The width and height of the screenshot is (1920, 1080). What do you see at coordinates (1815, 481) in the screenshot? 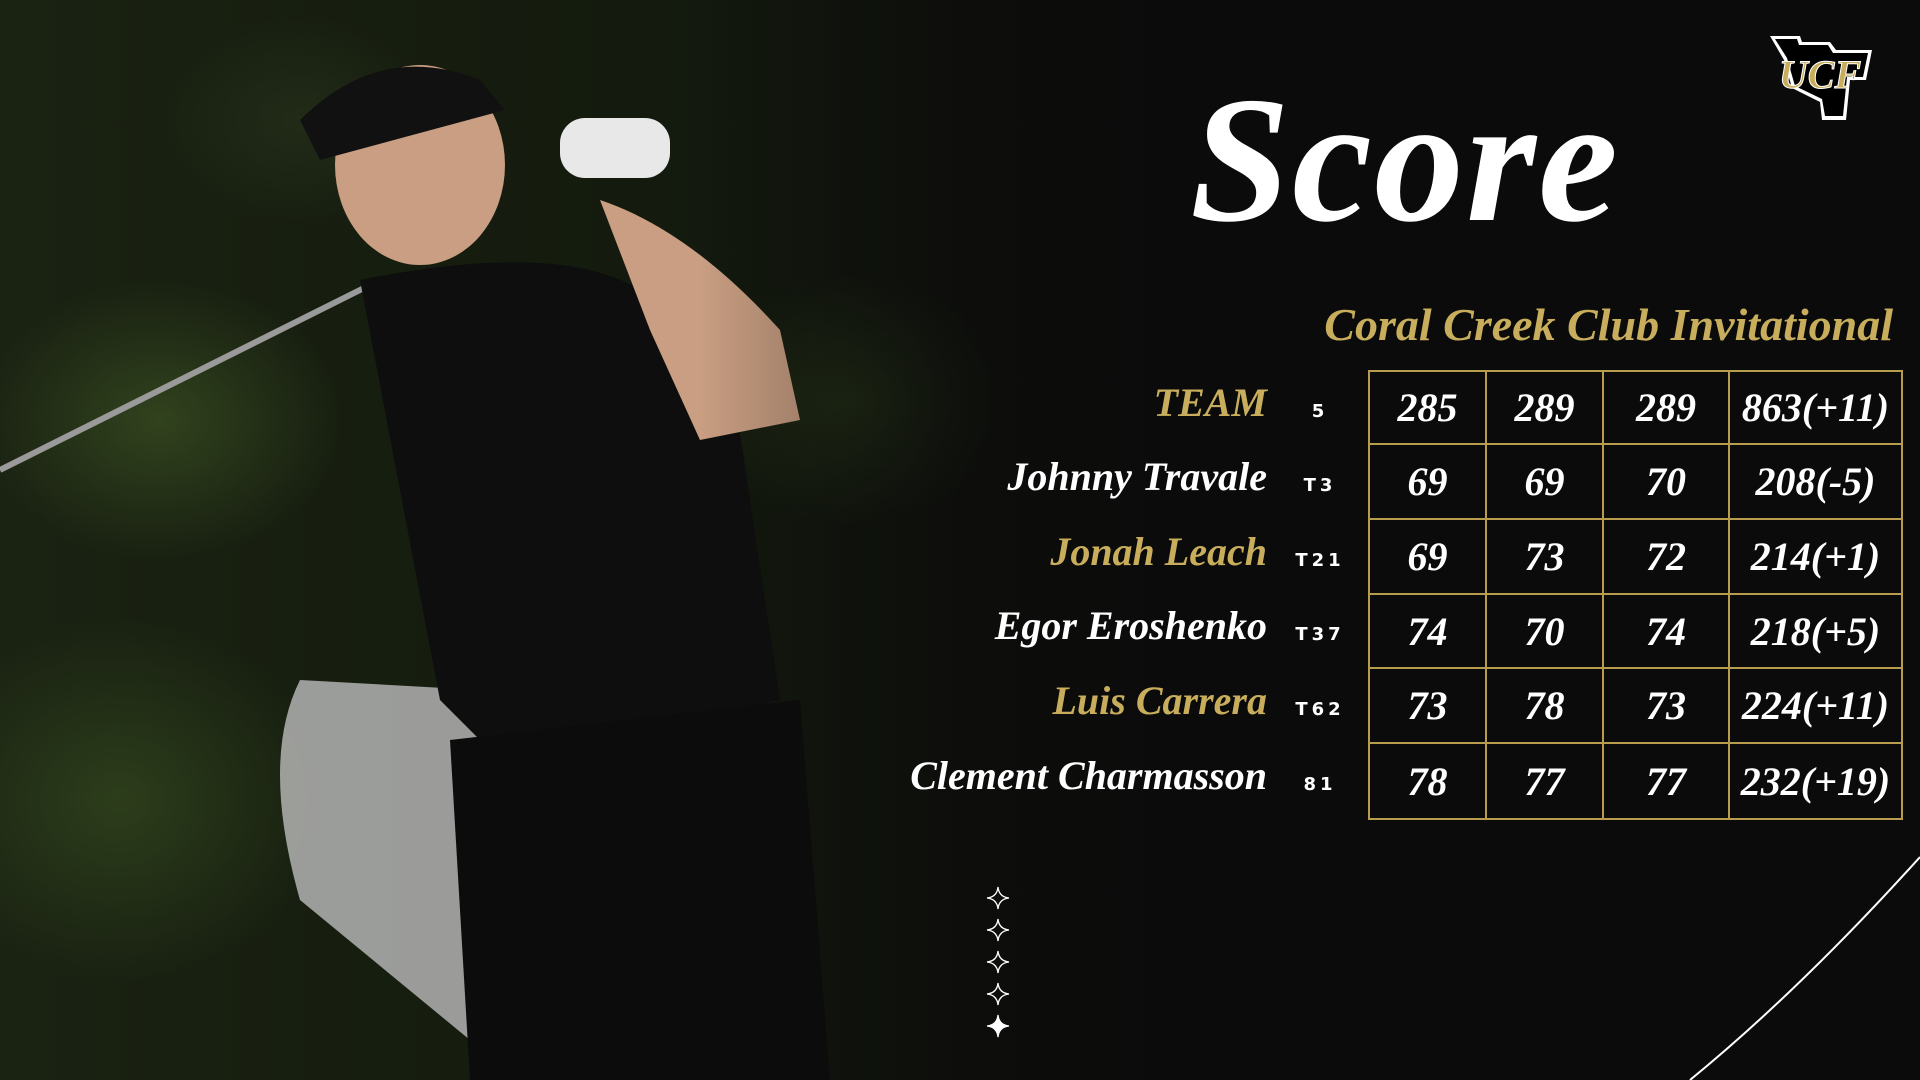
I see `total-score: 208(-5)` at bounding box center [1815, 481].